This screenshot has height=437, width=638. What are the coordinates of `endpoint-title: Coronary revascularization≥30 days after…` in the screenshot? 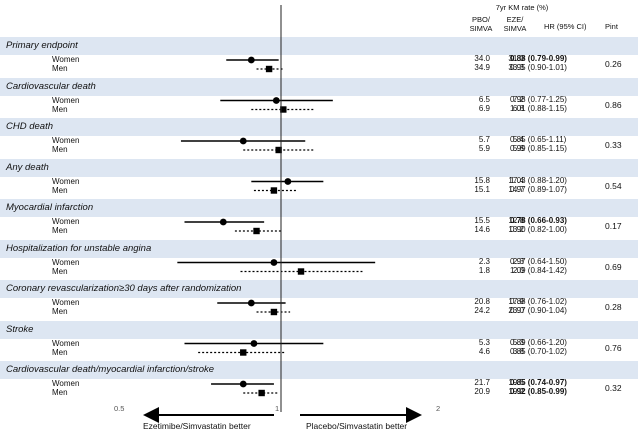 It's located at (124, 288).